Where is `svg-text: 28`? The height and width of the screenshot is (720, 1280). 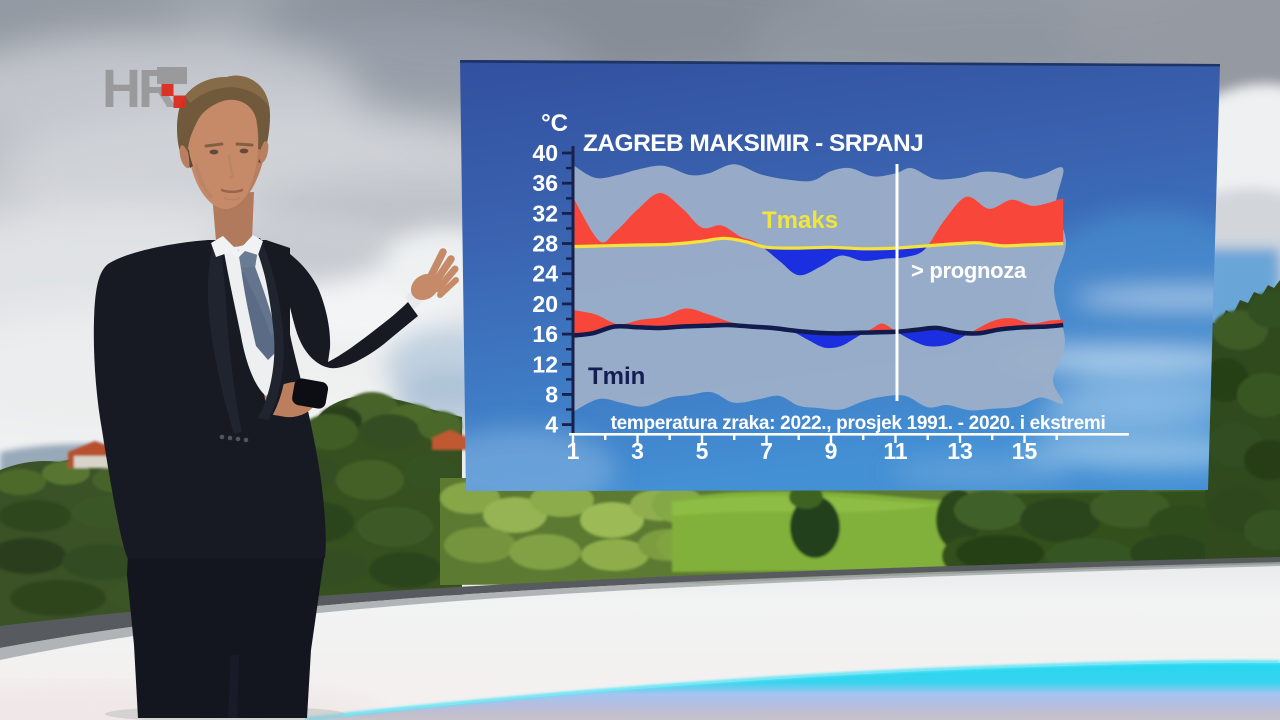
svg-text: 28 is located at coordinates (545, 244).